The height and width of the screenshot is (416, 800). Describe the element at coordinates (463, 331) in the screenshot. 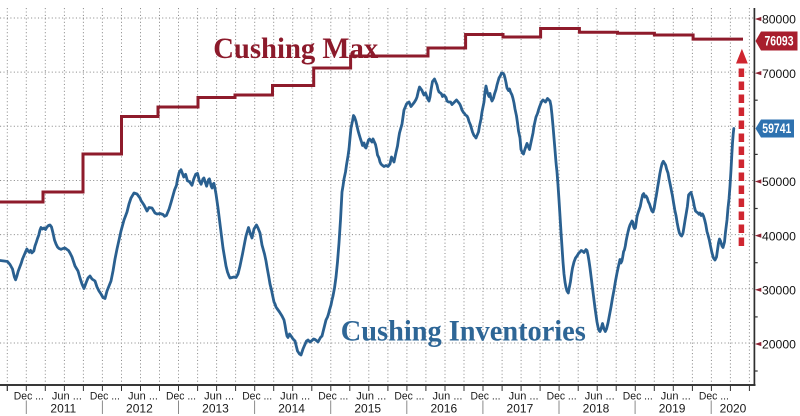

I see `svg-text: Cushing Inventories` at that location.